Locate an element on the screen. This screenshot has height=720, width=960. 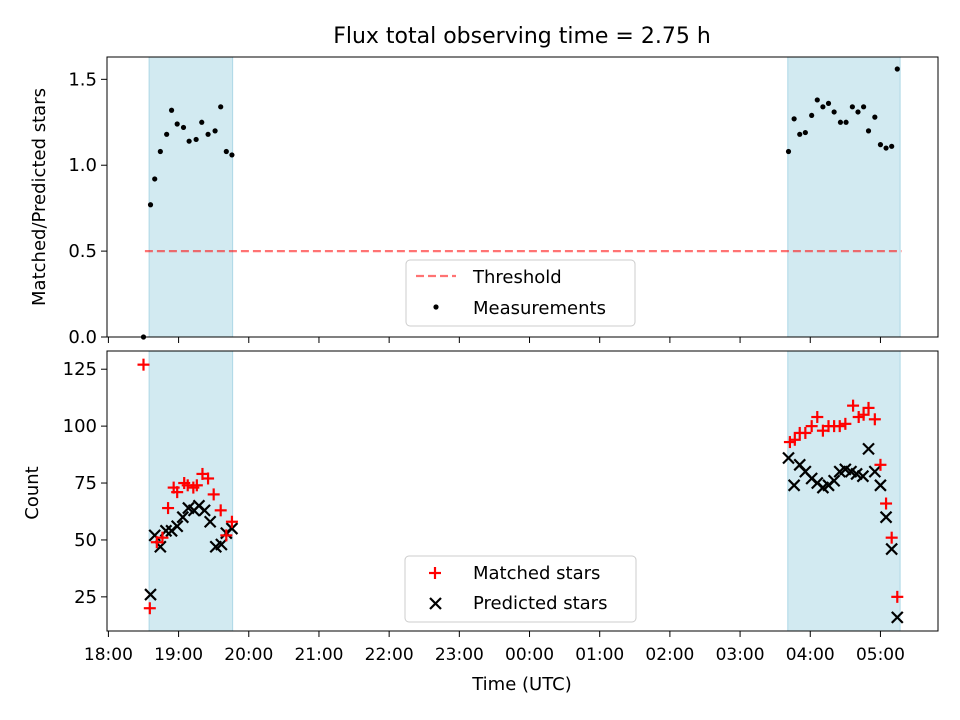
x-tick-label: 03:00 is located at coordinates (740, 655).